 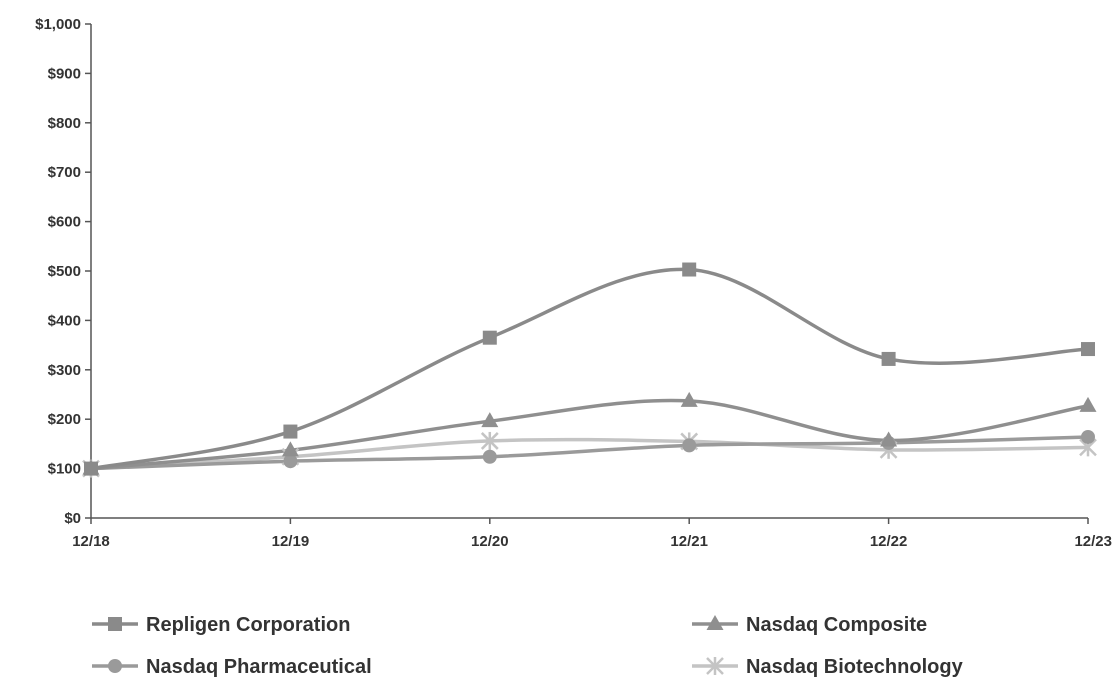 I want to click on x-tick-label: 12/22, so click(x=889, y=541).